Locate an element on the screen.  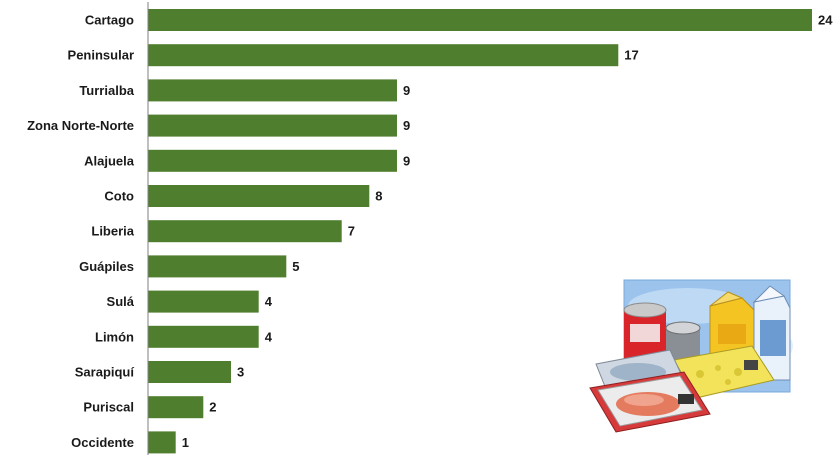
bar-occidente is located at coordinates (162, 442).